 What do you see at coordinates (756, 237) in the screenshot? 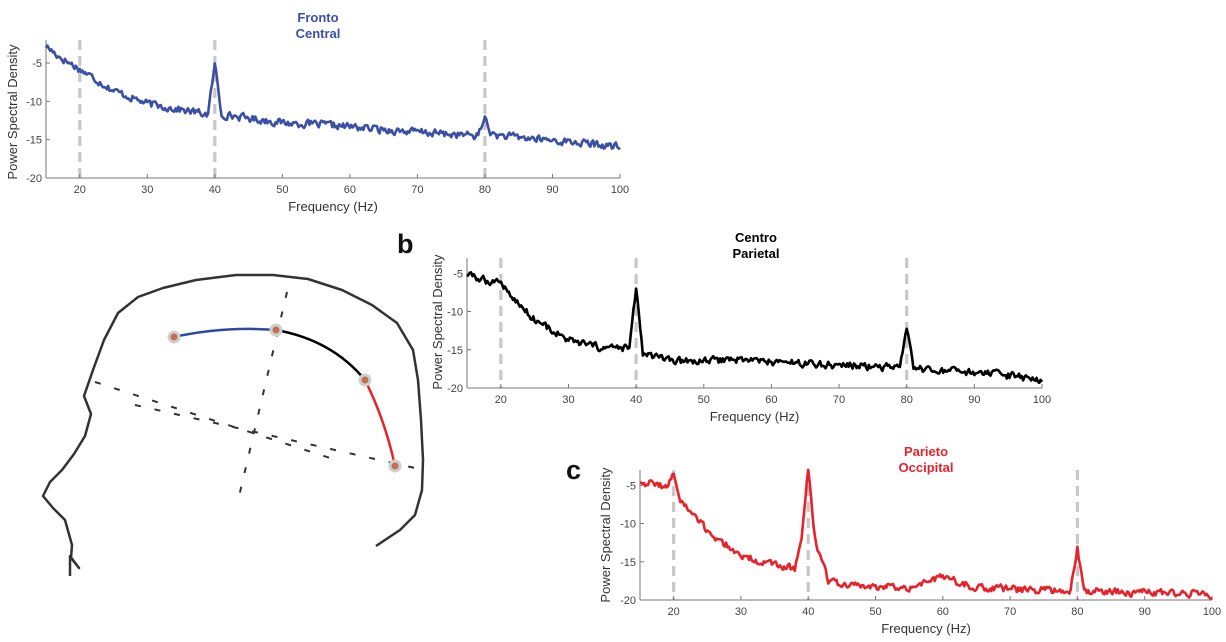
I see `chart-title-line: Centro` at bounding box center [756, 237].